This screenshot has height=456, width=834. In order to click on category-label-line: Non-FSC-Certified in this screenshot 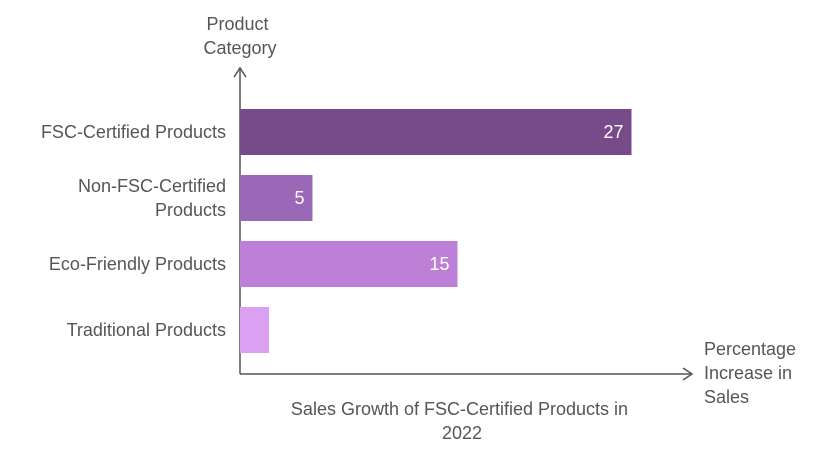, I will do `click(152, 186)`.